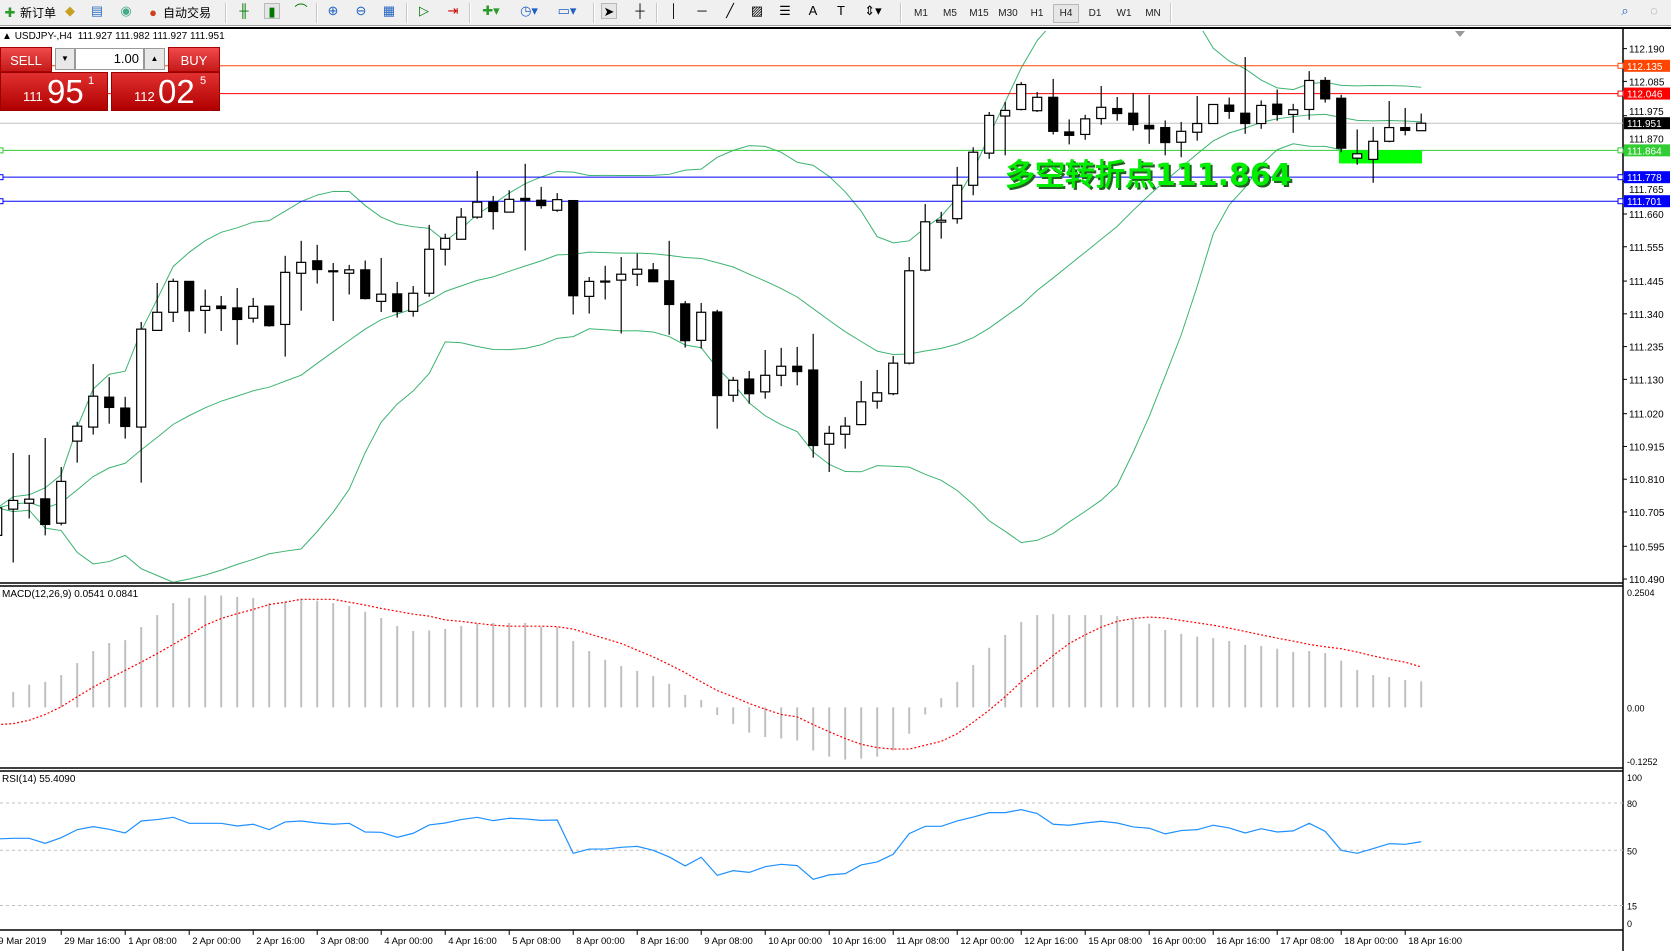 The image size is (1671, 951). I want to click on sell-price: 111 95 1, so click(54, 91).